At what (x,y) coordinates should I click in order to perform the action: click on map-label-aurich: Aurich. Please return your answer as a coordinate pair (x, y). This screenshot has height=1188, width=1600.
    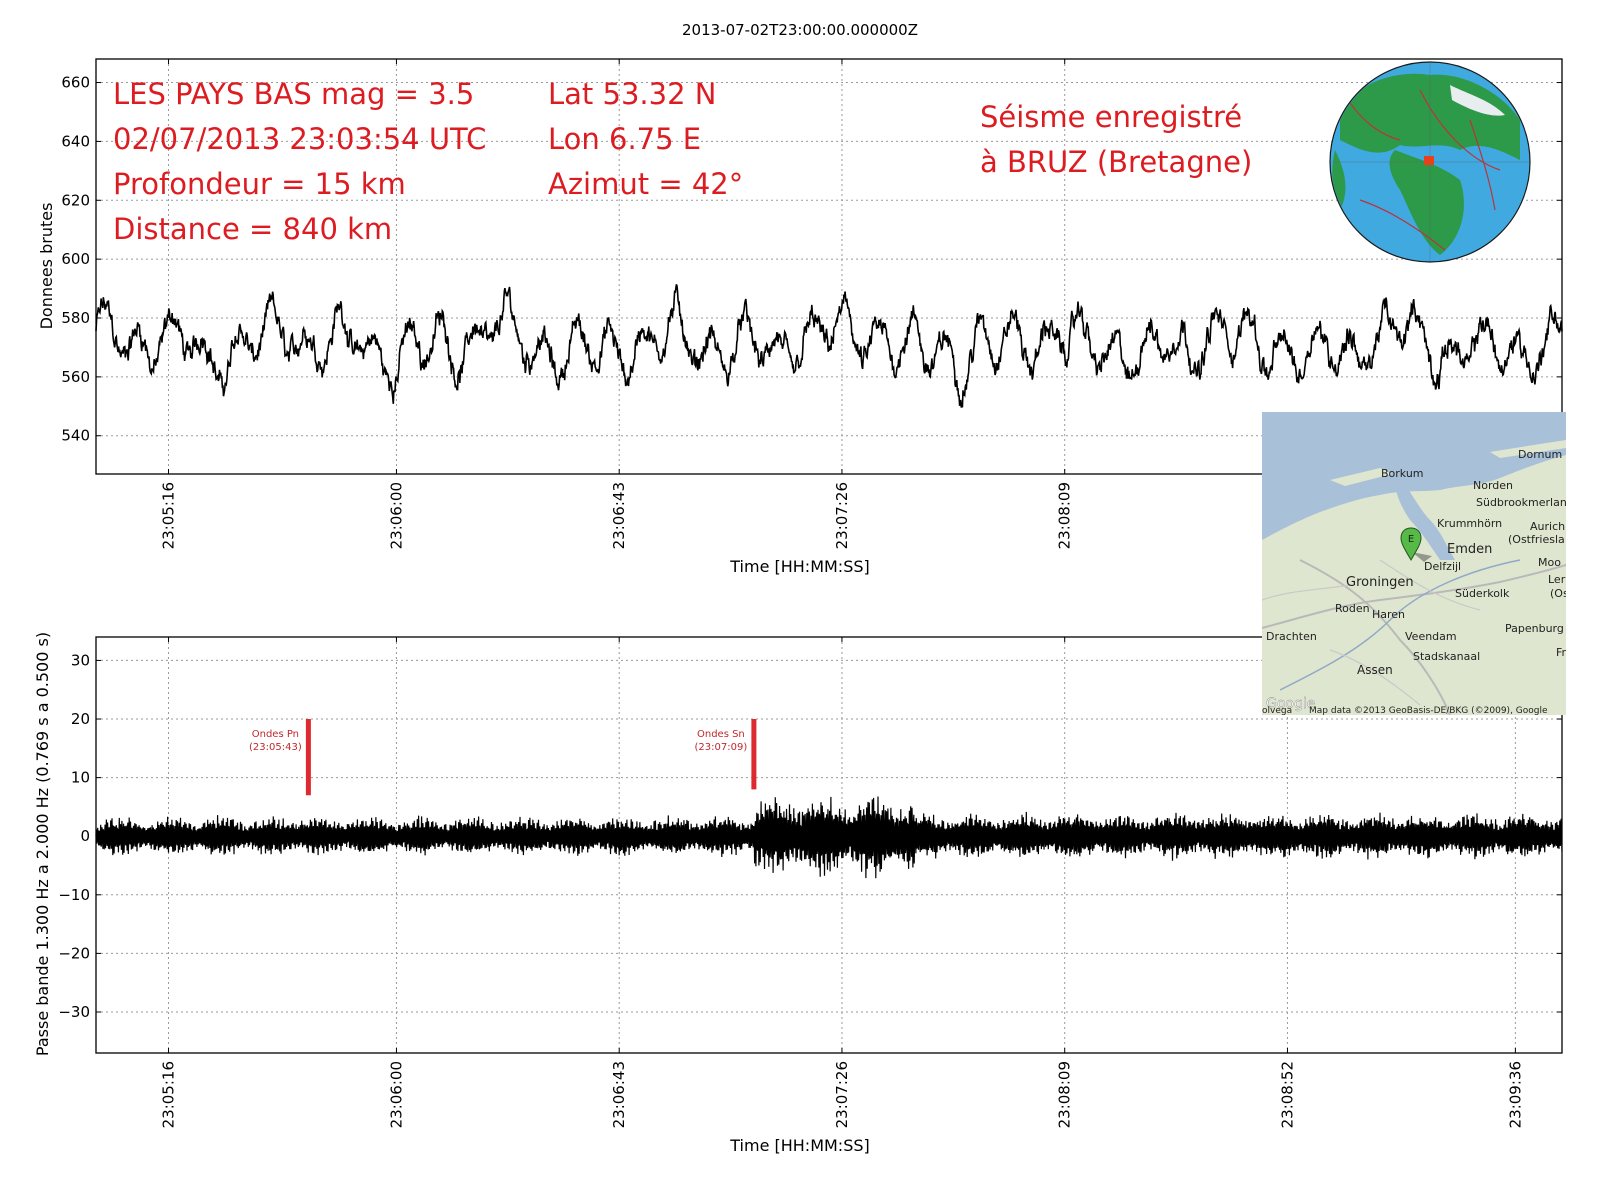
    Looking at the image, I should click on (1547, 526).